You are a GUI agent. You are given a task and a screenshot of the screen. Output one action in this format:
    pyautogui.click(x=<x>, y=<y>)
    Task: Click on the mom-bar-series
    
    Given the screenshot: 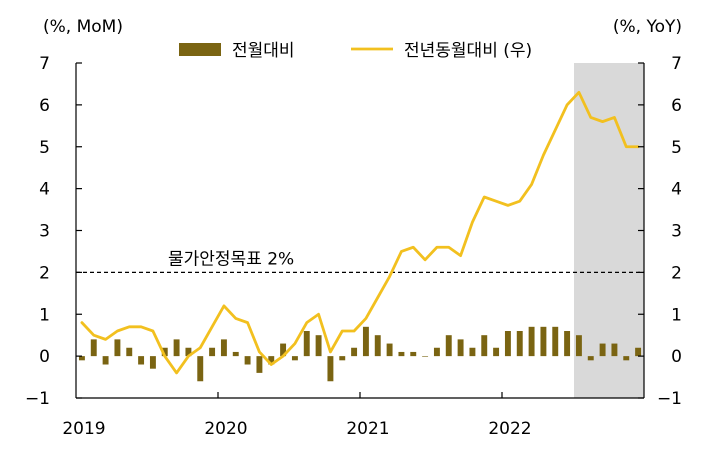 What is the action you would take?
    pyautogui.click(x=360, y=354)
    